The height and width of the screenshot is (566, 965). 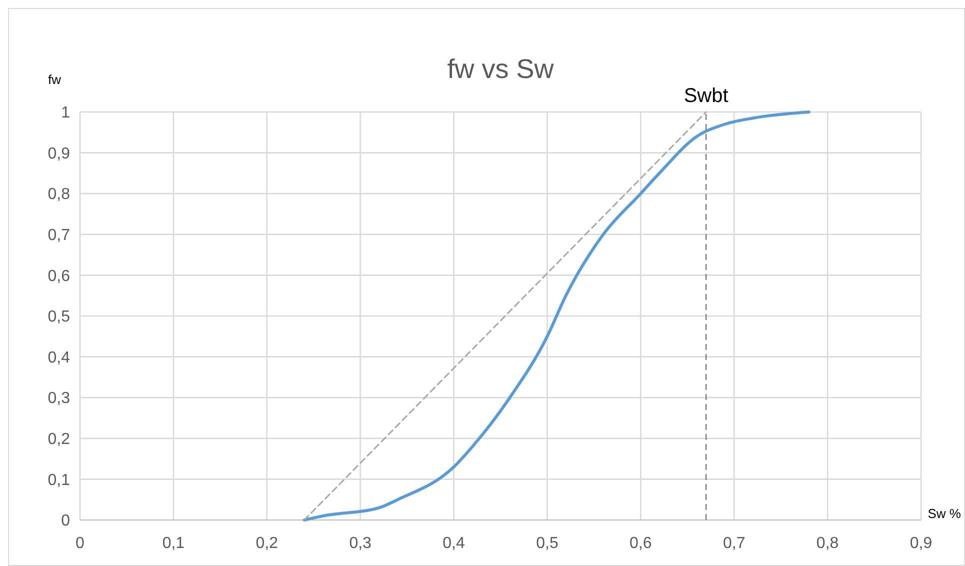 I want to click on x-tick-label: 0,3, so click(x=360, y=543).